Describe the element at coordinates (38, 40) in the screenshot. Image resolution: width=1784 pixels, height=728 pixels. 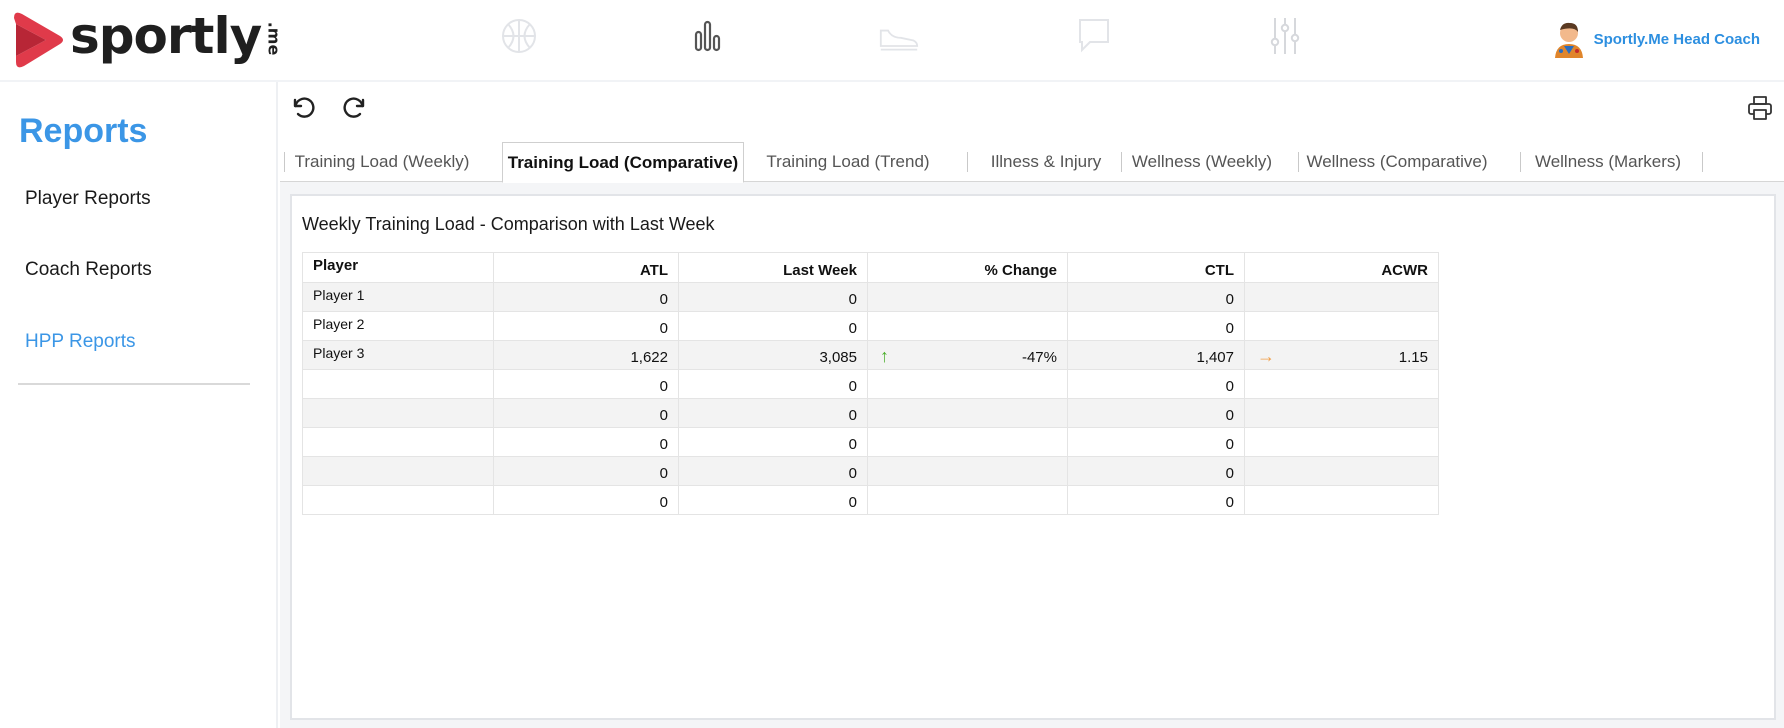
I see `logo-chevron-icon` at that location.